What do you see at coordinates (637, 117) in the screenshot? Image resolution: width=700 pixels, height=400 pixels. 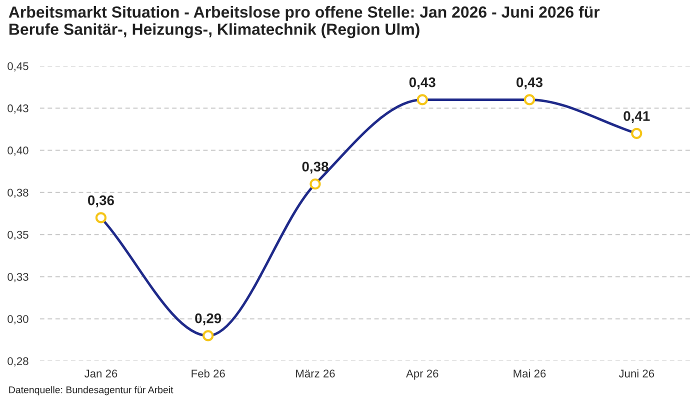 I see `data-label: 0,41` at bounding box center [637, 117].